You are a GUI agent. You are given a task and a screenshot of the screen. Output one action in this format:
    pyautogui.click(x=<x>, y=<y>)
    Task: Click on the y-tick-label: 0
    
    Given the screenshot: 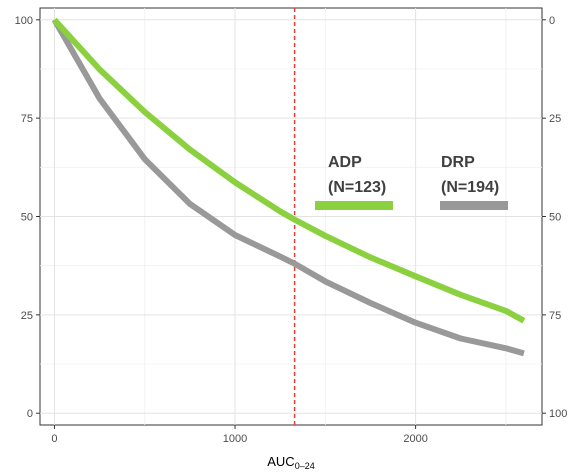 What is the action you would take?
    pyautogui.click(x=30, y=414)
    